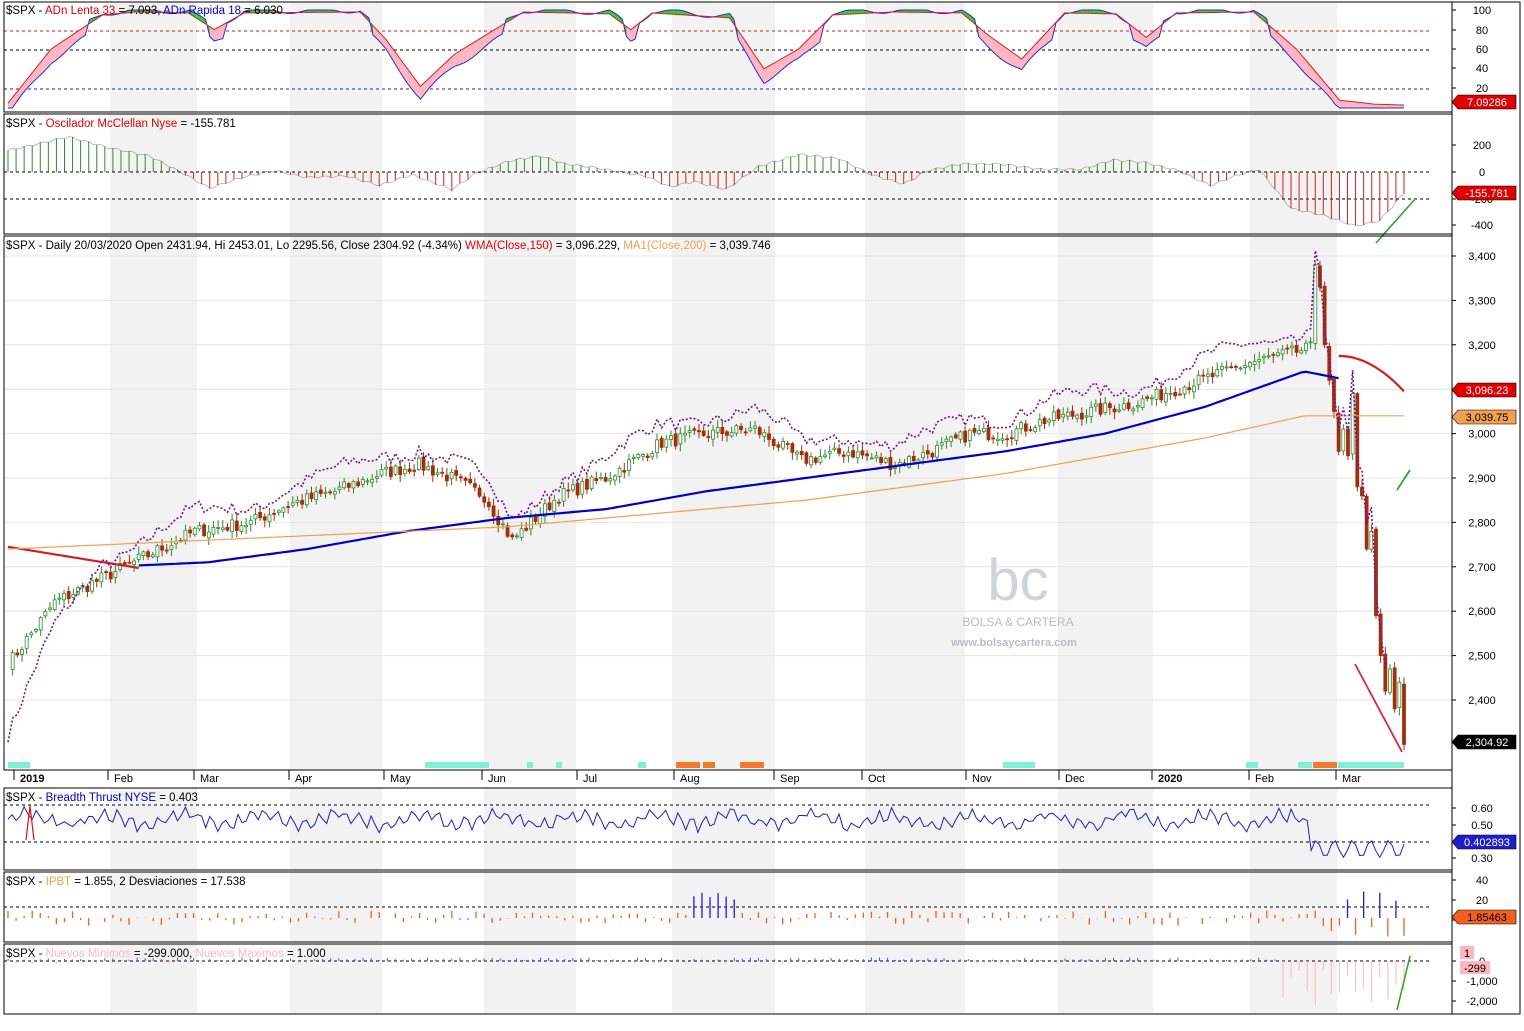 Image resolution: width=1524 pixels, height=1031 pixels. I want to click on watermark-brand: BOLSA & CARTERA, so click(1017, 622).